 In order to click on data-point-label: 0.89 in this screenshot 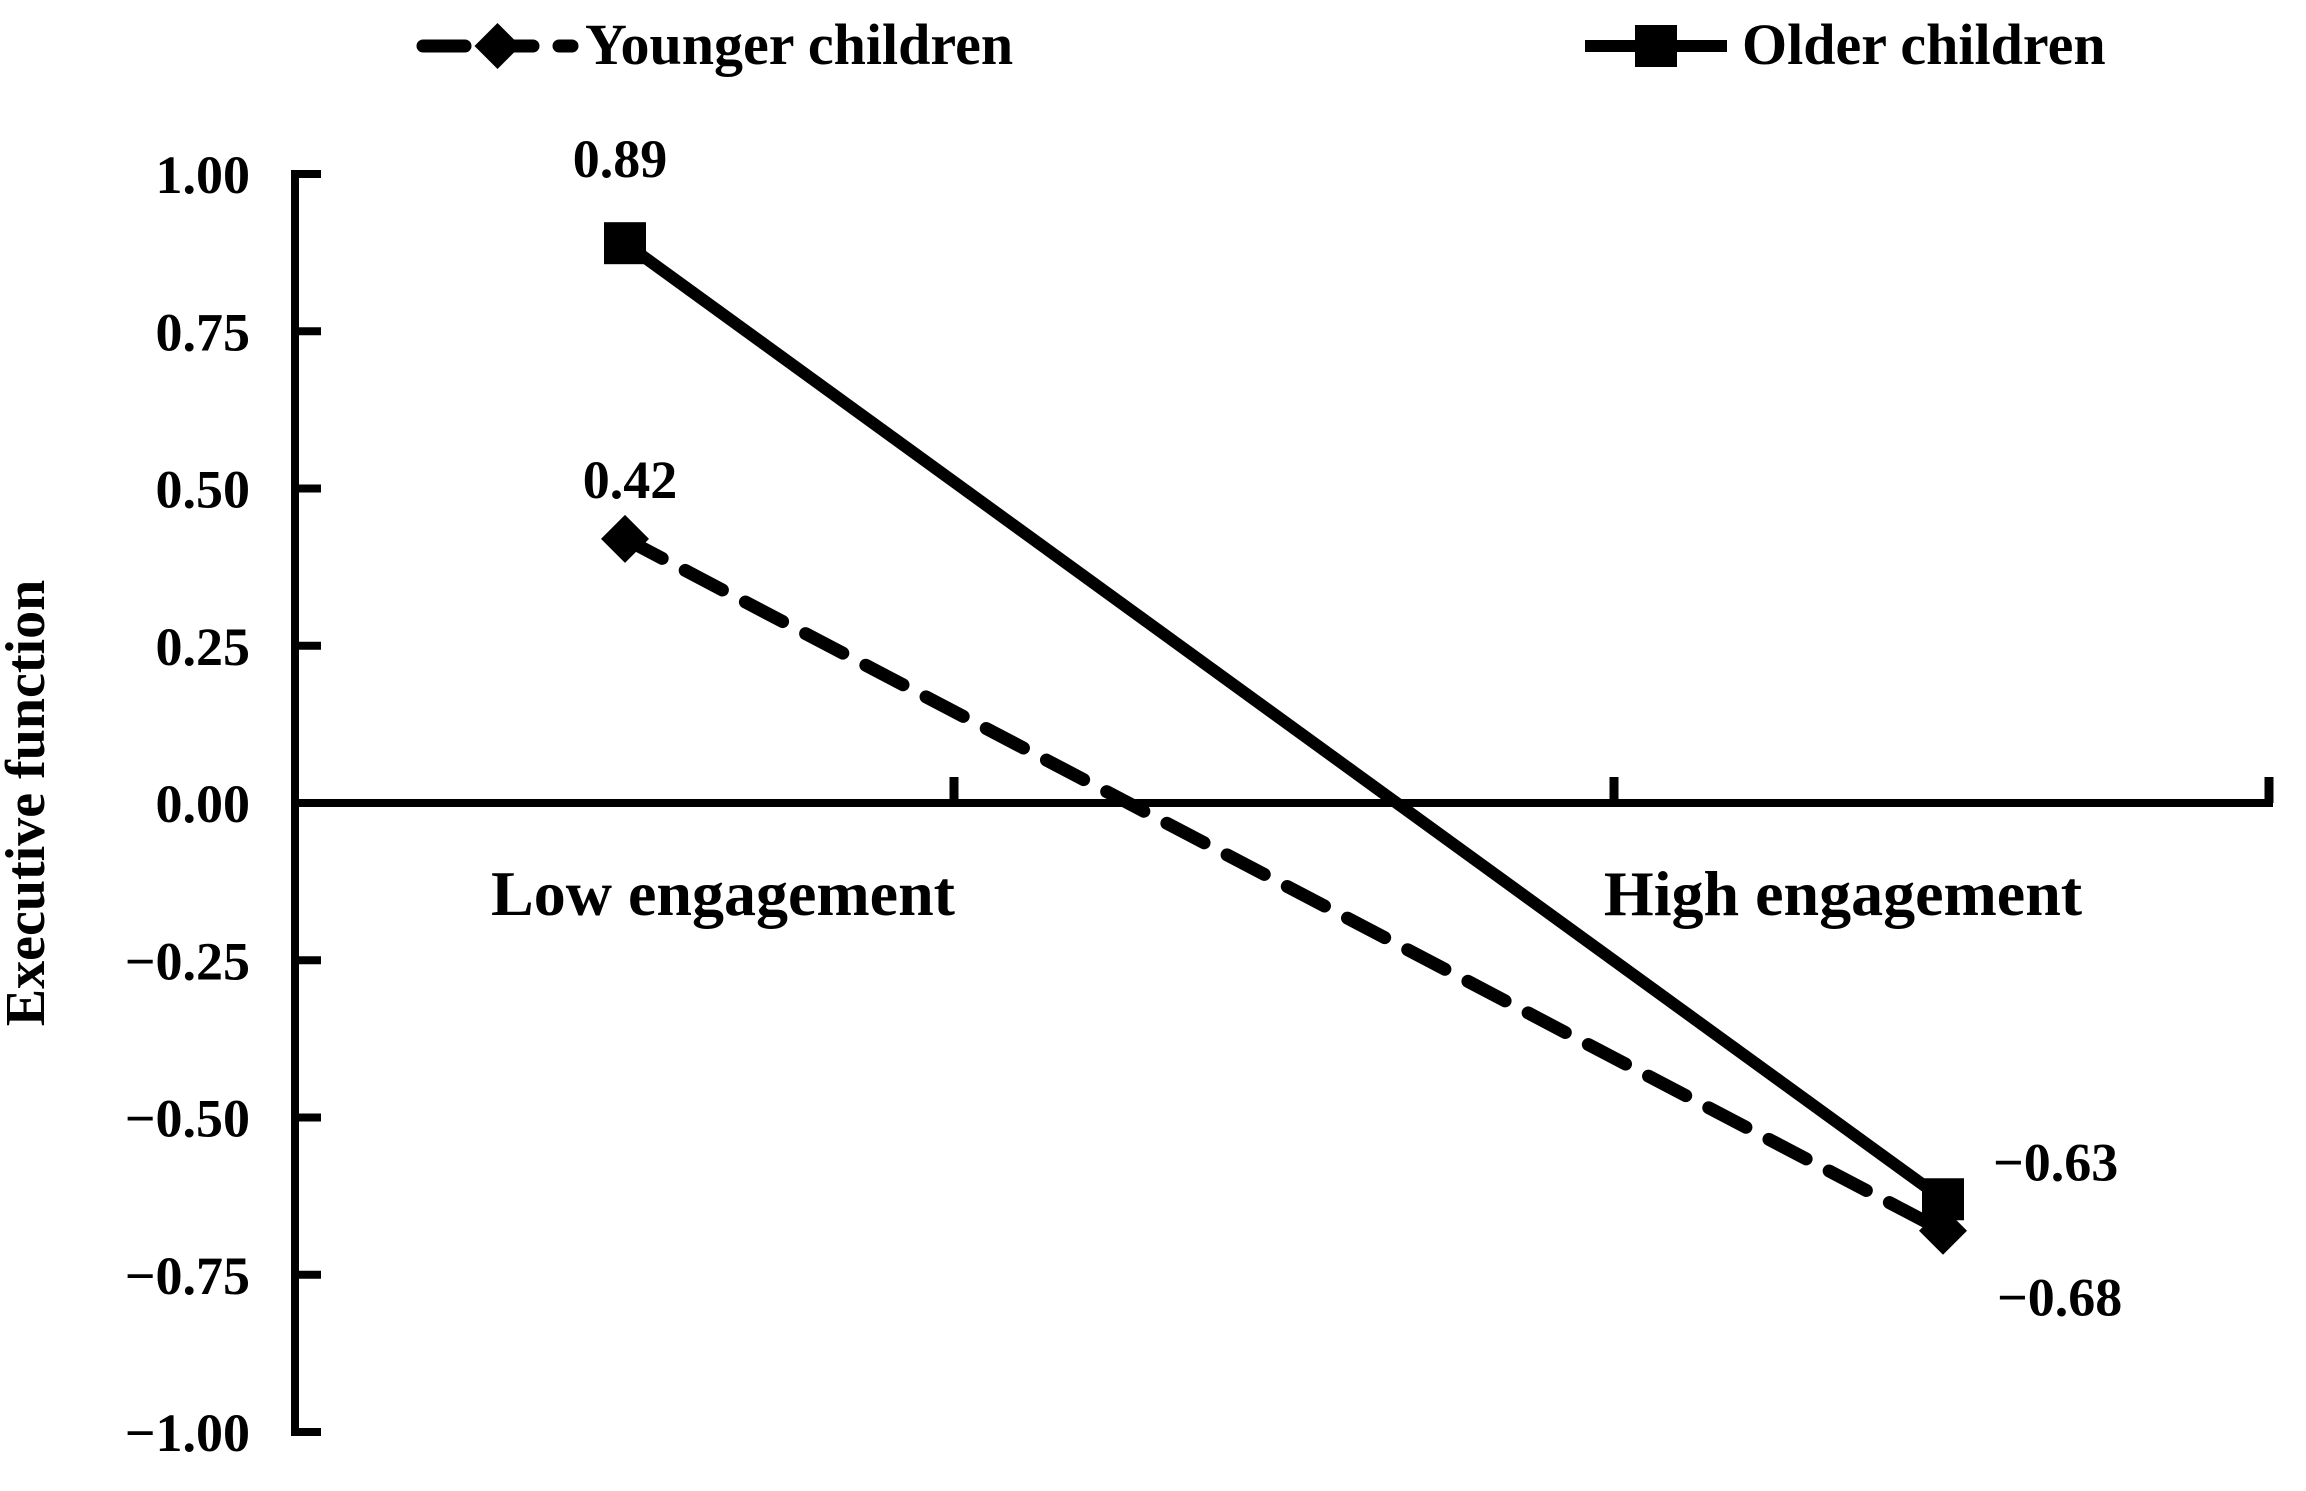, I will do `click(620, 159)`.